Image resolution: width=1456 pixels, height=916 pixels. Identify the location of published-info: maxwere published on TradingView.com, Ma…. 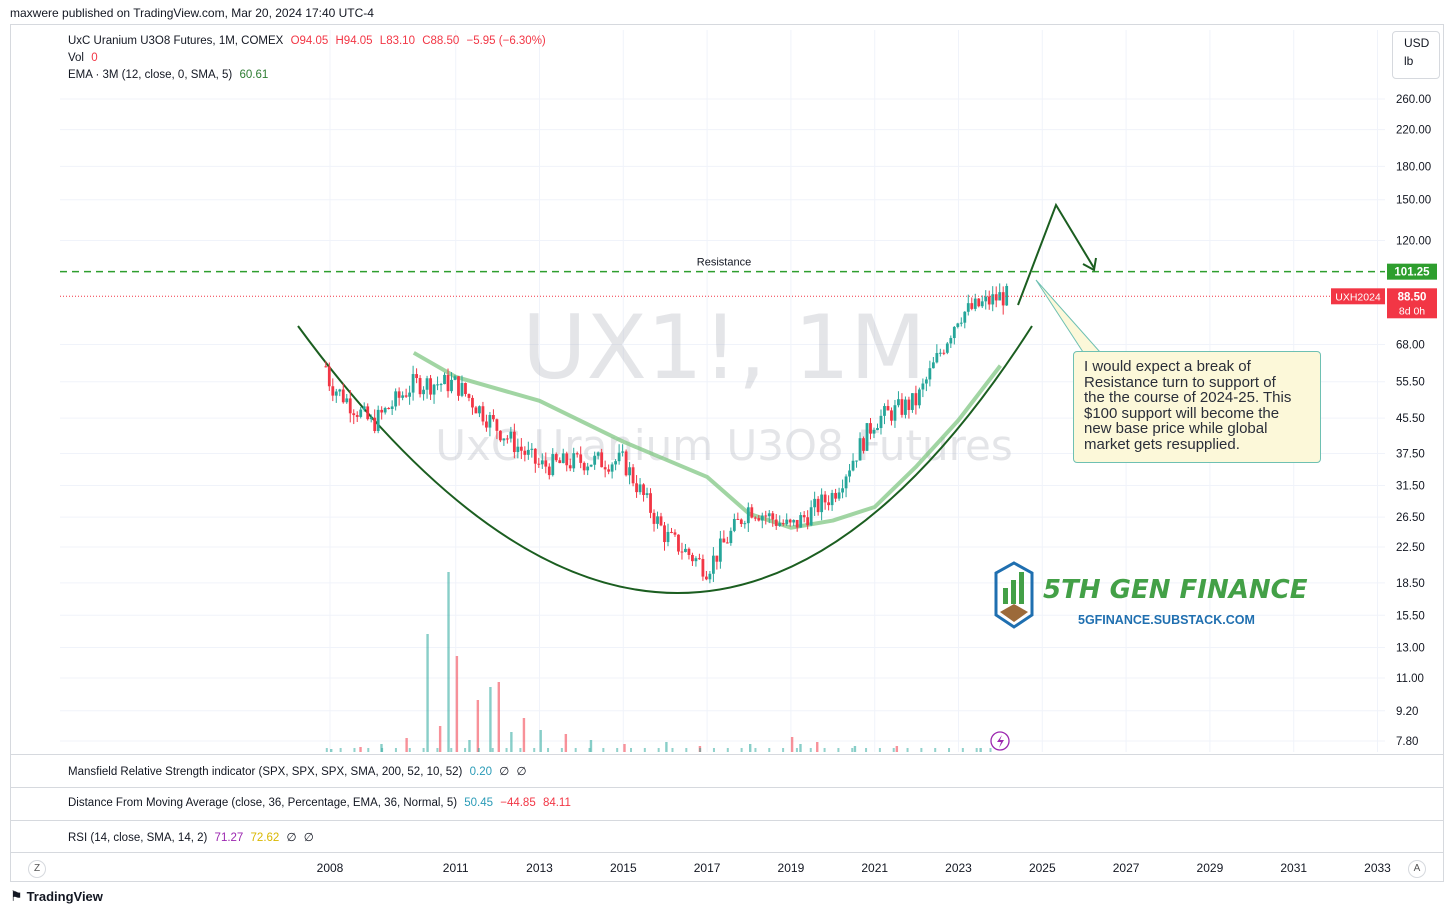
(192, 13).